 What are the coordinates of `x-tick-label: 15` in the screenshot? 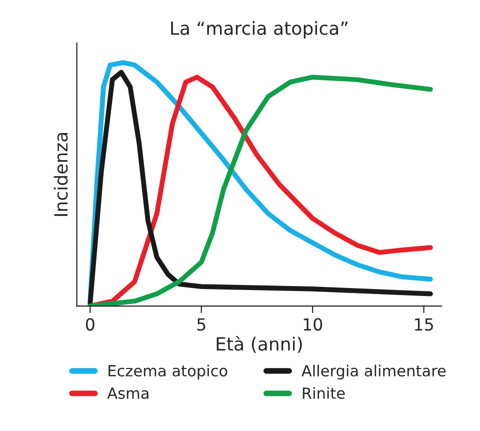 It's located at (424, 324).